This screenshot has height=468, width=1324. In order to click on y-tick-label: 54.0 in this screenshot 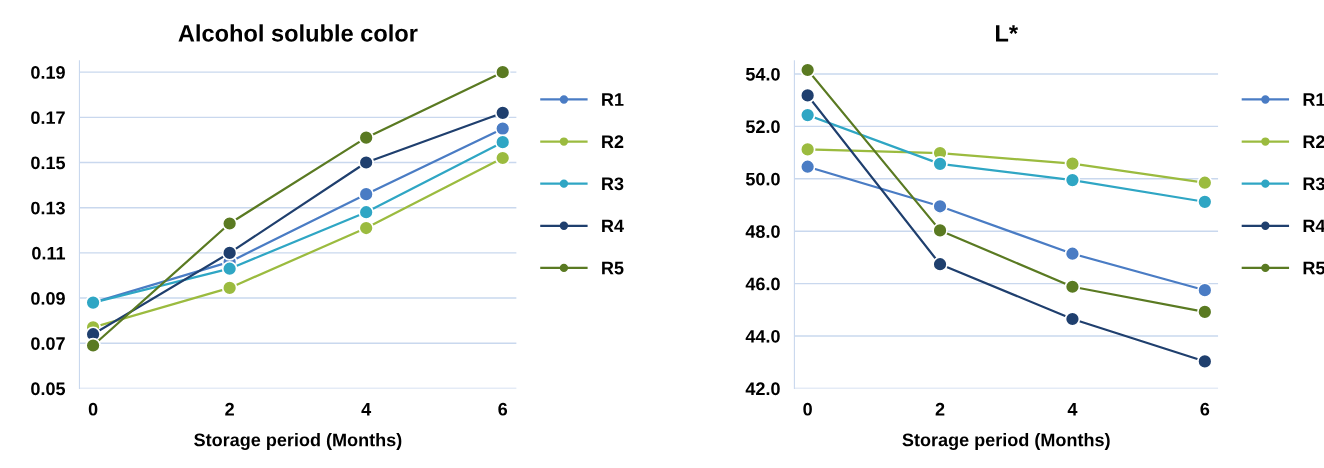, I will do `click(762, 74)`.